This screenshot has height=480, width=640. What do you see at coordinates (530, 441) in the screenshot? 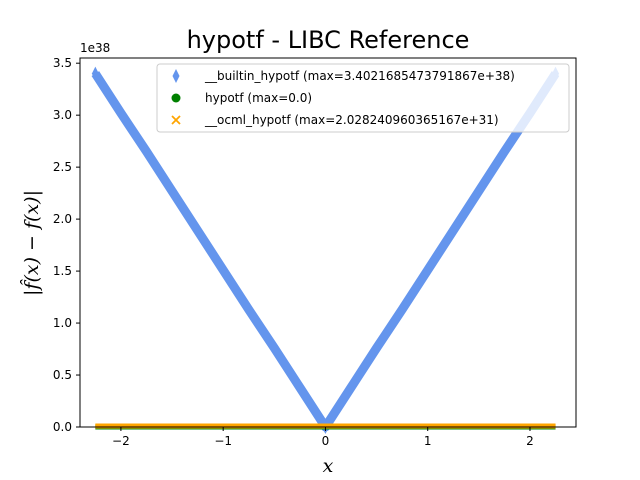
I see `x-tick-label: 2` at bounding box center [530, 441].